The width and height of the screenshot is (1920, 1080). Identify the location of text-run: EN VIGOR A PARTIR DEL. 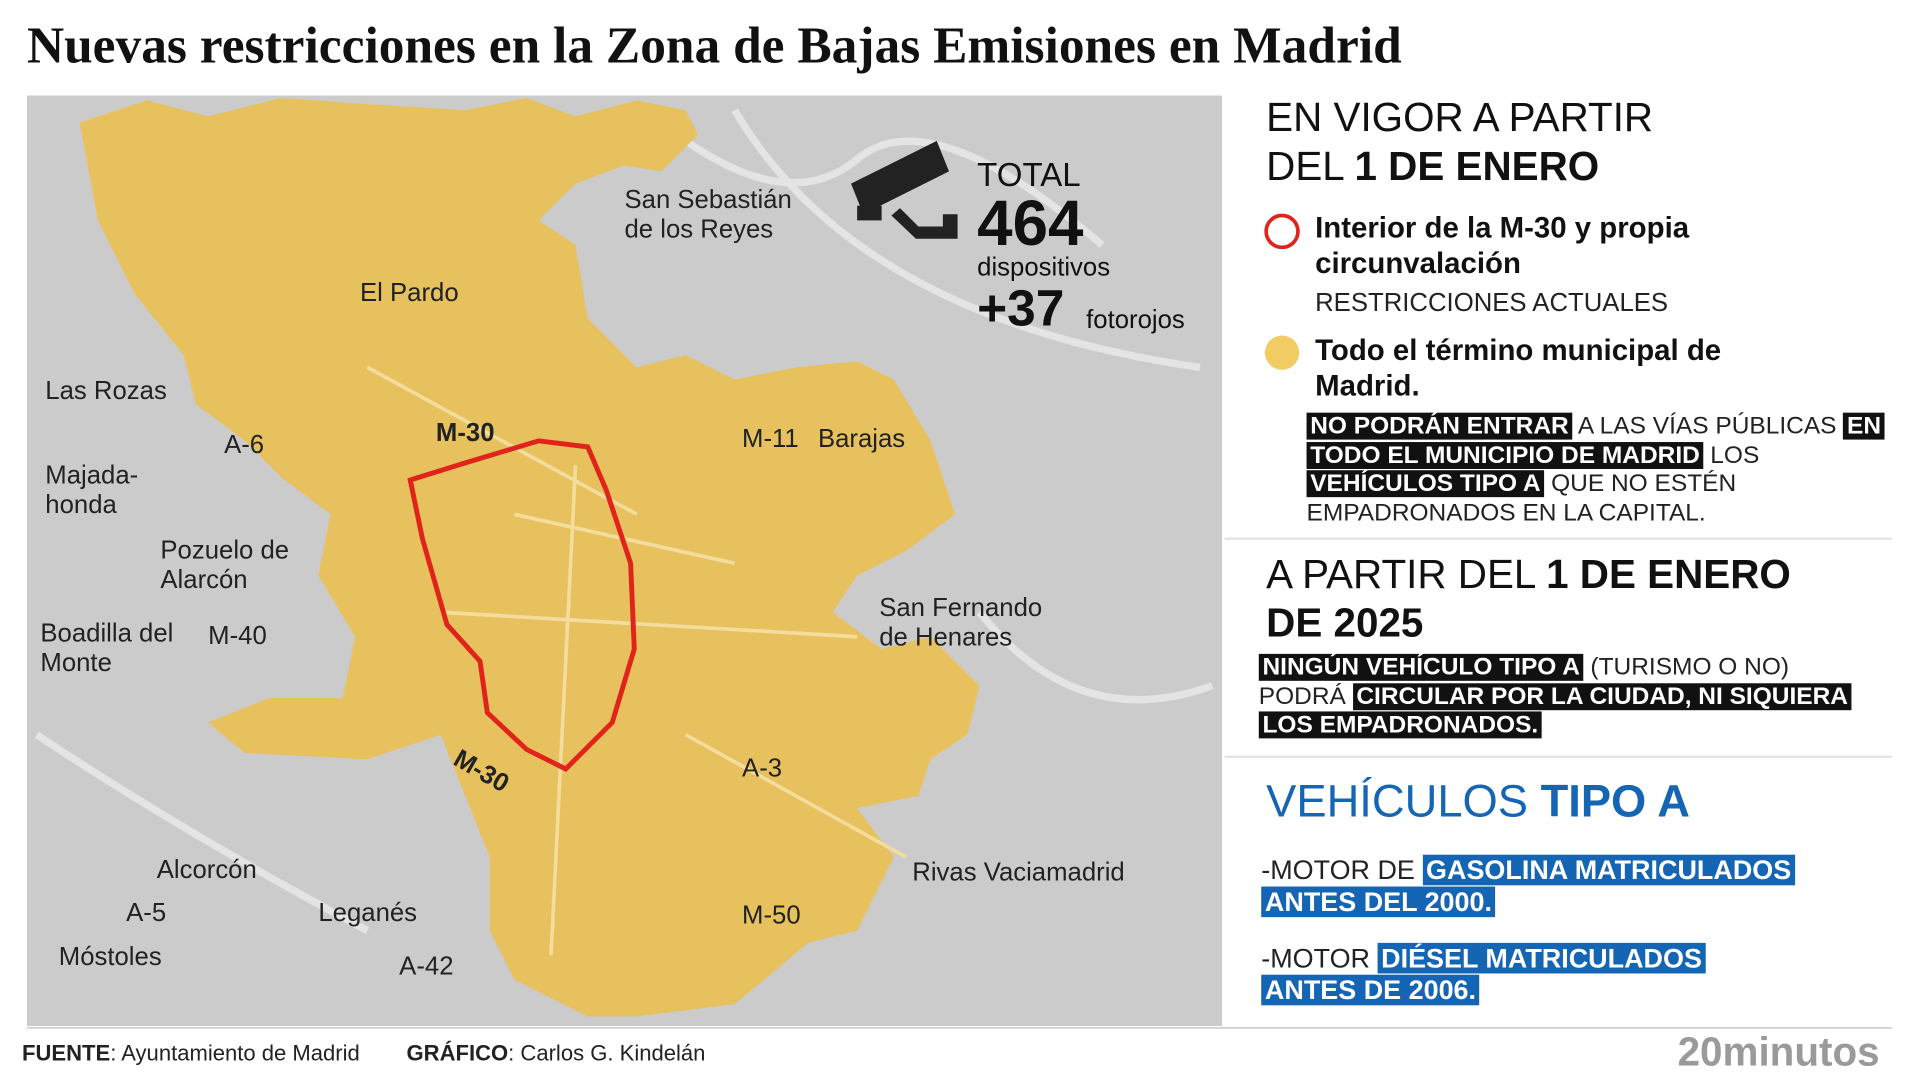
(1460, 141).